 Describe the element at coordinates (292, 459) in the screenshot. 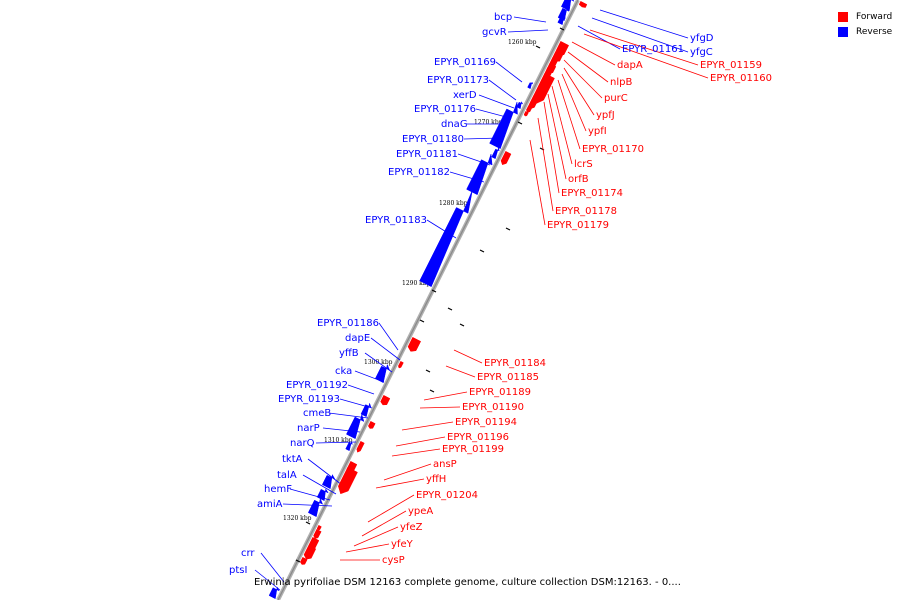

I see `gene-label-tktA: tktA` at that location.